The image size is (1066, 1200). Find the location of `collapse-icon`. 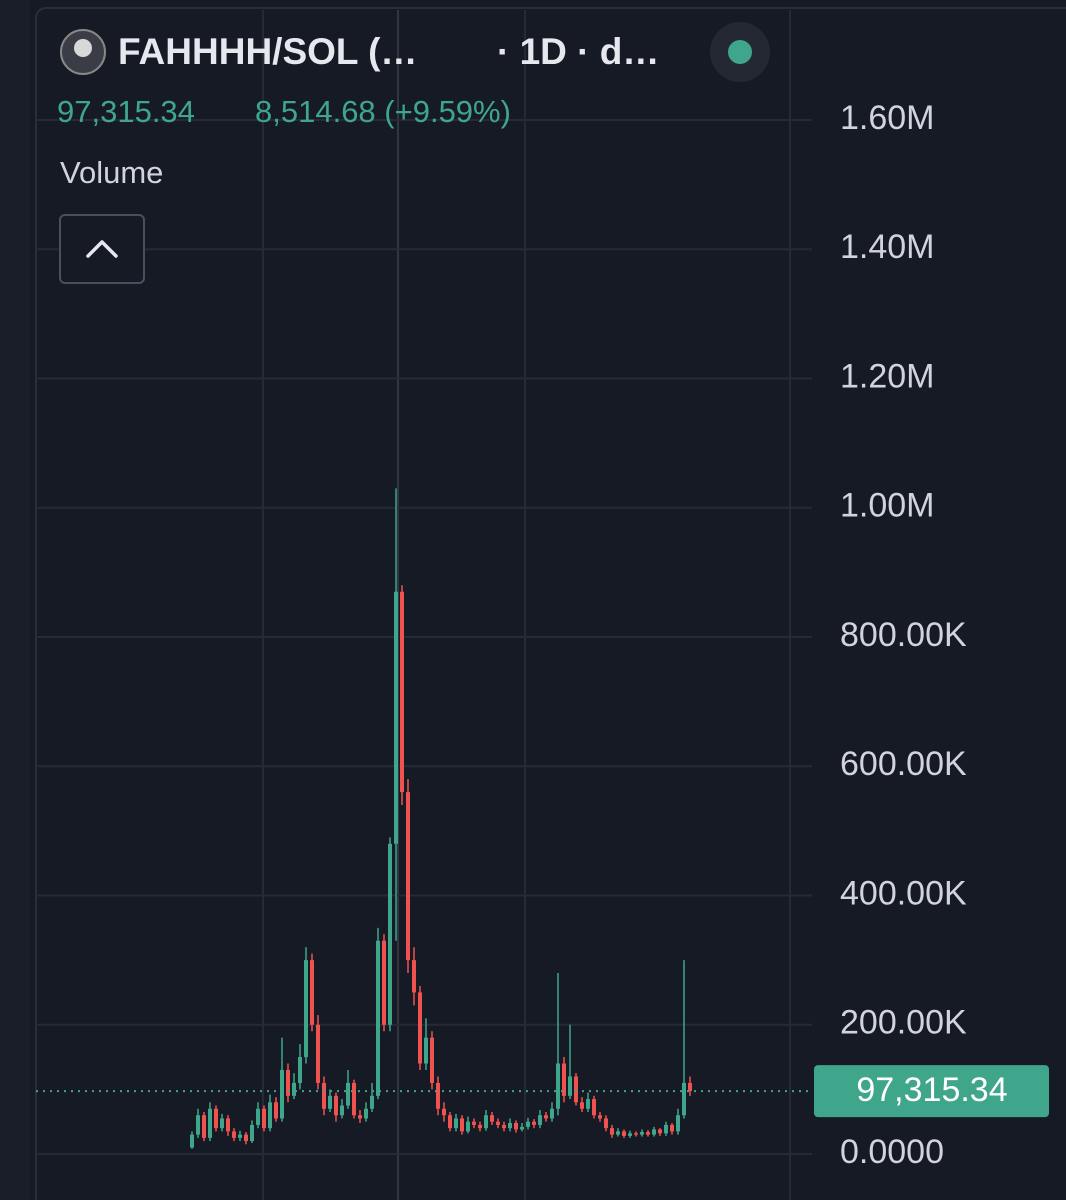

collapse-icon is located at coordinates (102, 249).